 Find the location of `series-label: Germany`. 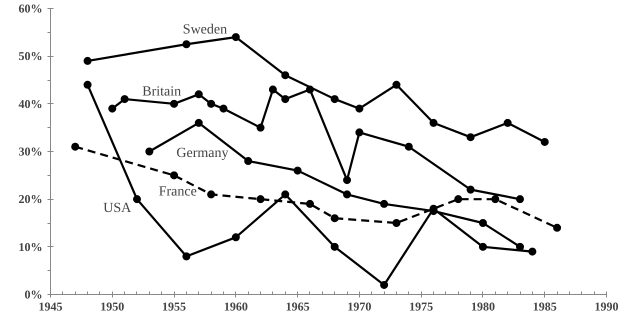

series-label: Germany is located at coordinates (202, 153).